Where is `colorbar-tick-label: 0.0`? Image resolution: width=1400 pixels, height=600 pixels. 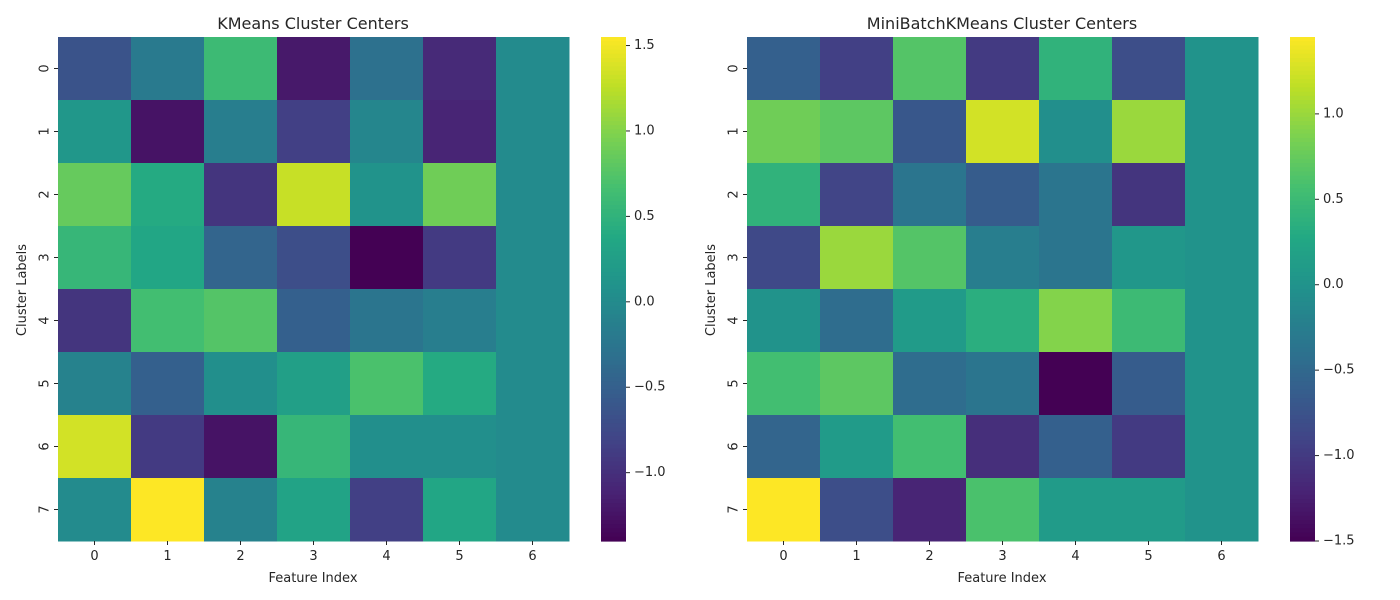
colorbar-tick-label: 0.0 is located at coordinates (644, 301).